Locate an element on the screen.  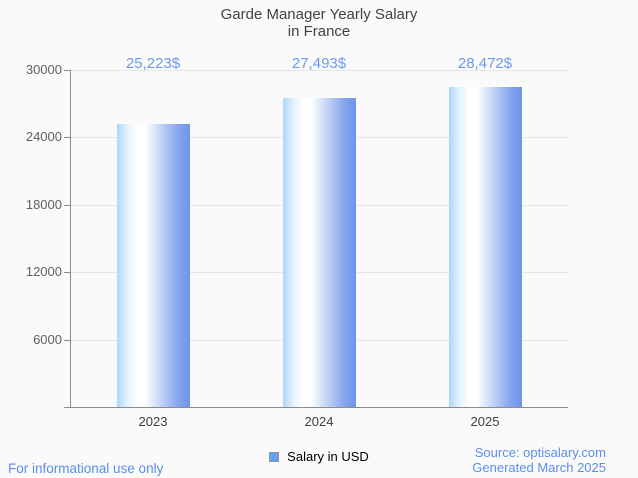
x-axis-label: 2023 is located at coordinates (153, 421).